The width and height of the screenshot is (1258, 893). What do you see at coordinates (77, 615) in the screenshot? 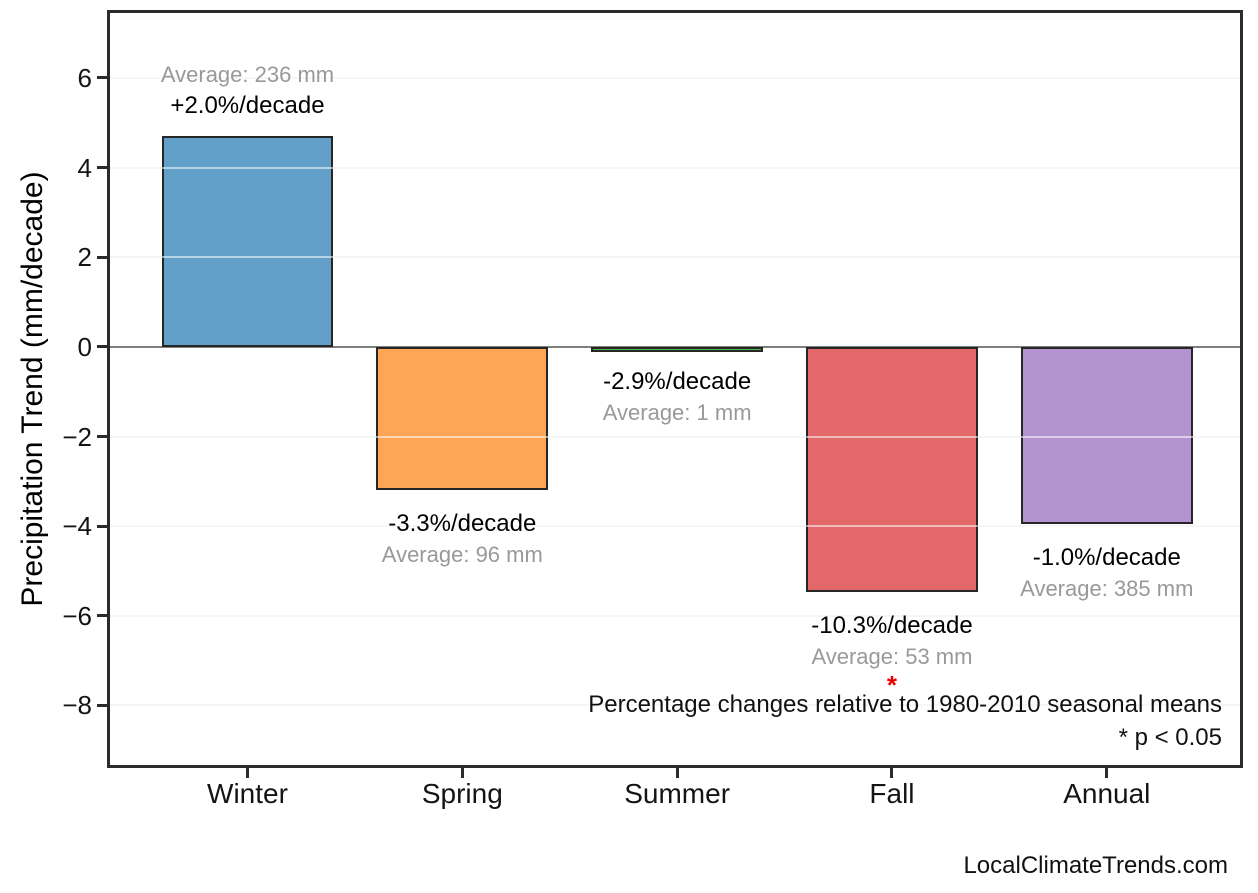
I see `y-tick-label--6: −6` at bounding box center [77, 615].